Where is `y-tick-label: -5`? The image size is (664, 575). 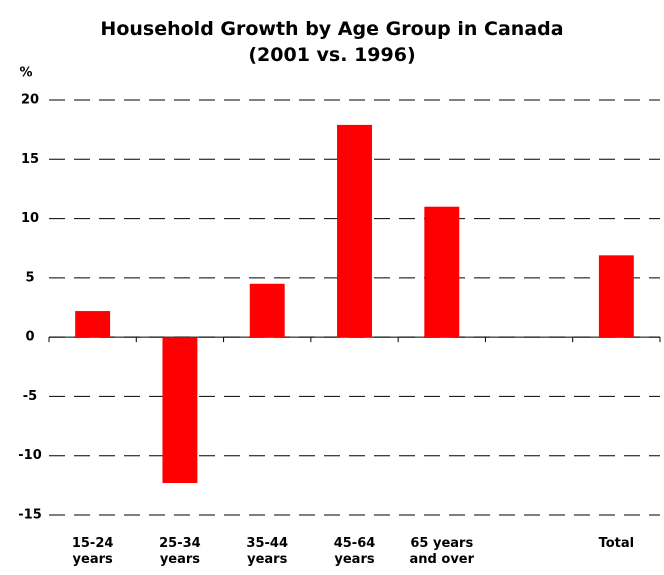 y-tick-label: -5 is located at coordinates (30, 396).